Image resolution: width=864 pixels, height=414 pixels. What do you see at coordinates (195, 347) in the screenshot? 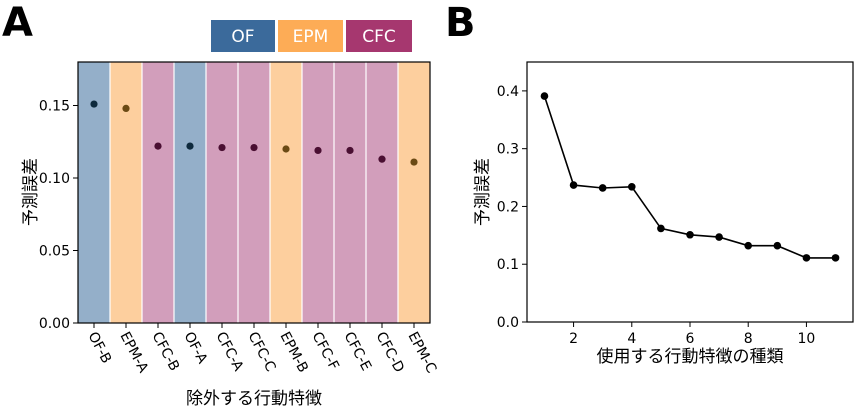
I see `x-tick-label: OF-A` at bounding box center [195, 347].